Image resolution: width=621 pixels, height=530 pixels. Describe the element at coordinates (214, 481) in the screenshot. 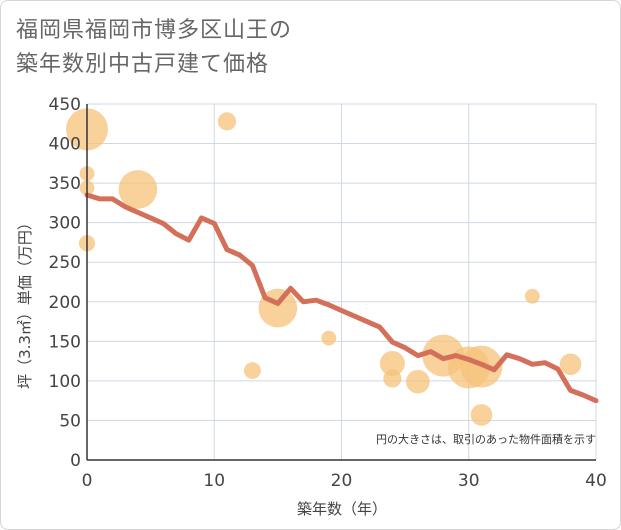

I see `x-tick-label-10: 10` at that location.